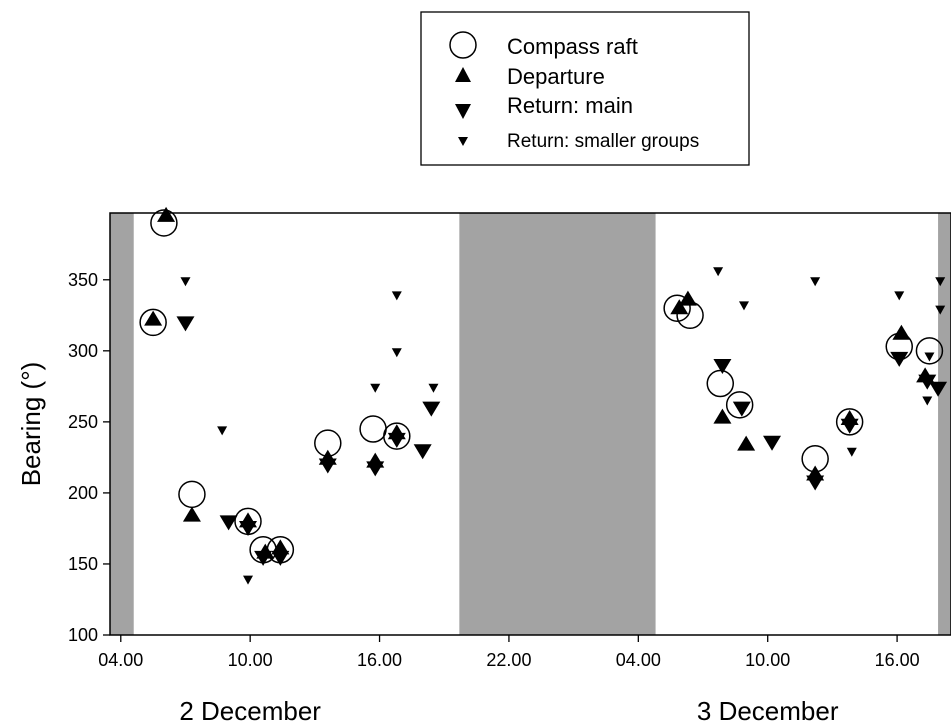 This screenshot has width=951, height=722. What do you see at coordinates (83, 493) in the screenshot?
I see `y-tick-label: 200` at bounding box center [83, 493].